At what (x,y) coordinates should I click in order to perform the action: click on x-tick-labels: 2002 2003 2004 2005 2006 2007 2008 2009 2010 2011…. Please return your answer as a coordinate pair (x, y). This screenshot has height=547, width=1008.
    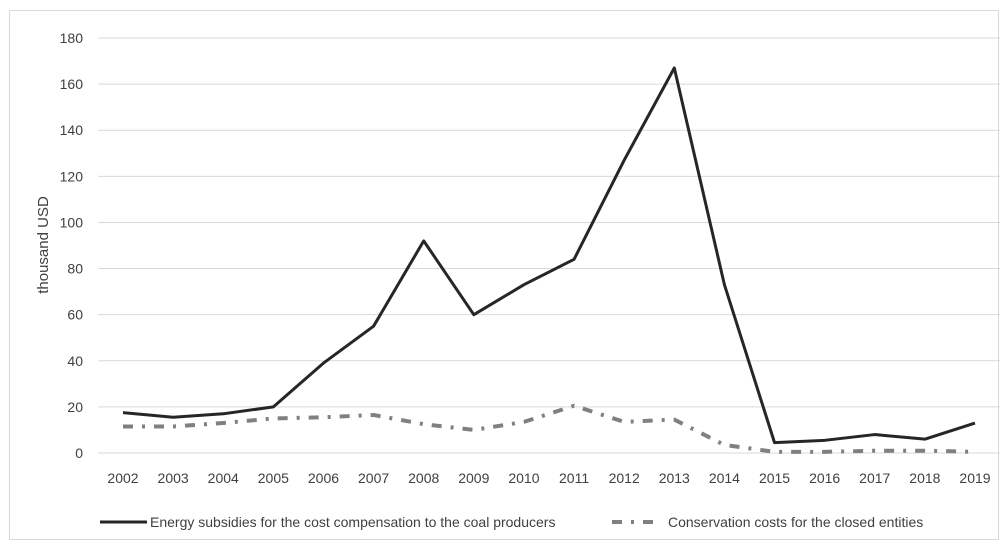
    Looking at the image, I should click on (548, 478).